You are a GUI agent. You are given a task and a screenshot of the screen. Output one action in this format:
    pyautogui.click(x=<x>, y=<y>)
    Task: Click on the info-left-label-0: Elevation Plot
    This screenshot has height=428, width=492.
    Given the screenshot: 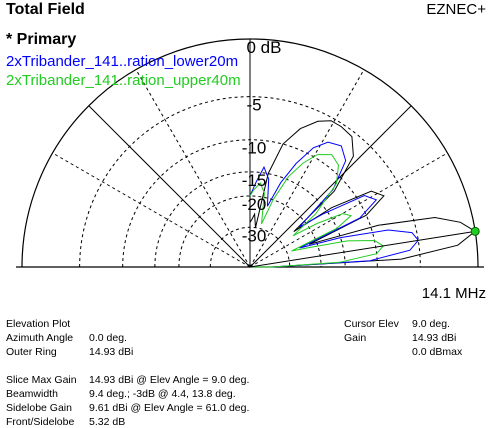 What is the action you would take?
    pyautogui.click(x=38, y=324)
    